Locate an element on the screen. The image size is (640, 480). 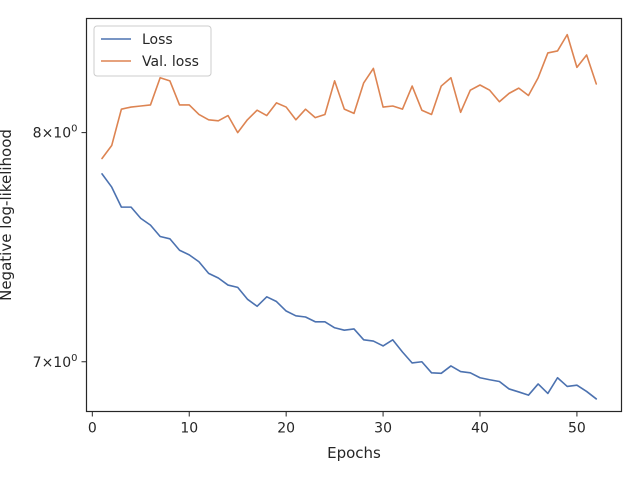
x-tick-label: 10 is located at coordinates (189, 429).